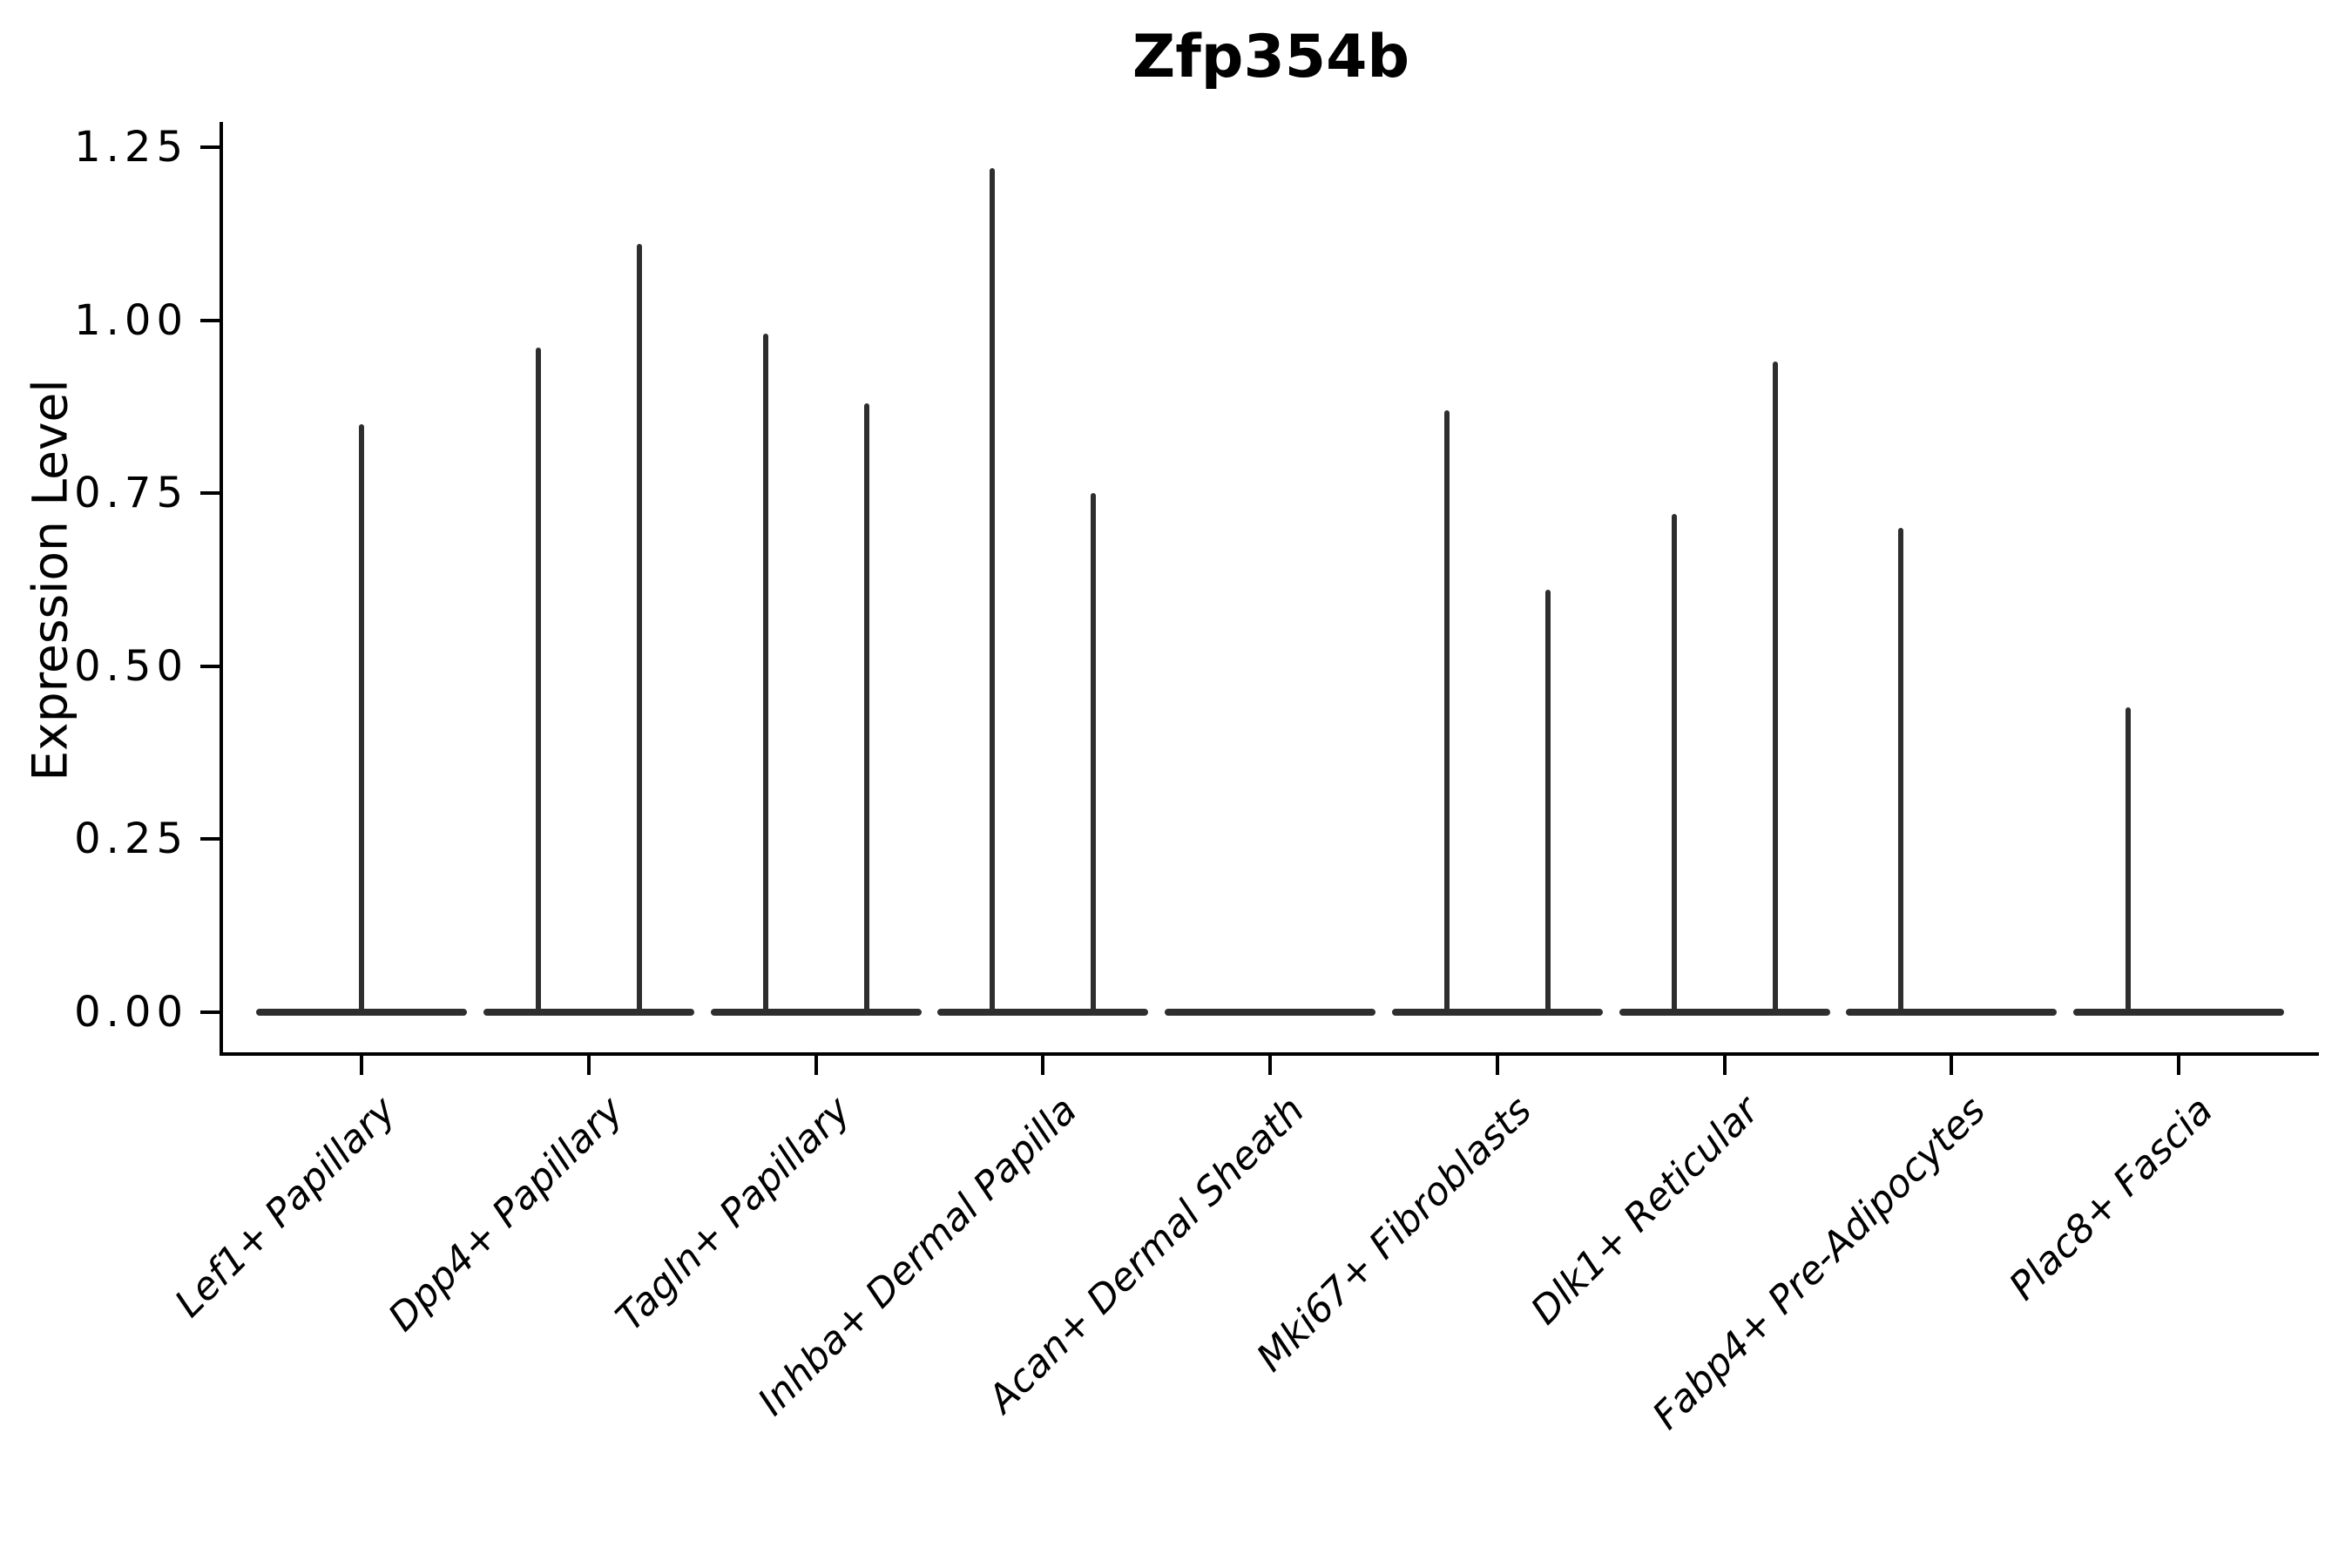 The height and width of the screenshot is (1568, 2352). Describe the element at coordinates (1271, 57) in the screenshot. I see `chart-title: Zfp354b` at that location.